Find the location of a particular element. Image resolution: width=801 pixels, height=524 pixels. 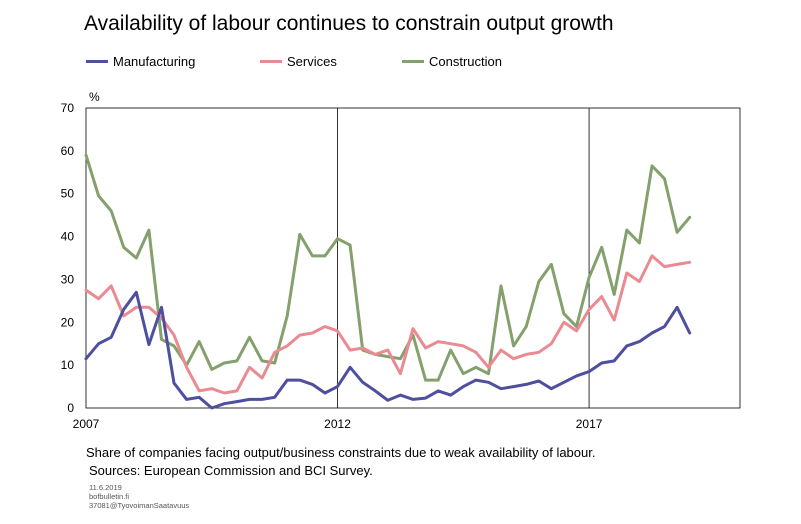

x-axis-ticks: 2007 2012 2017 is located at coordinates (338, 424).